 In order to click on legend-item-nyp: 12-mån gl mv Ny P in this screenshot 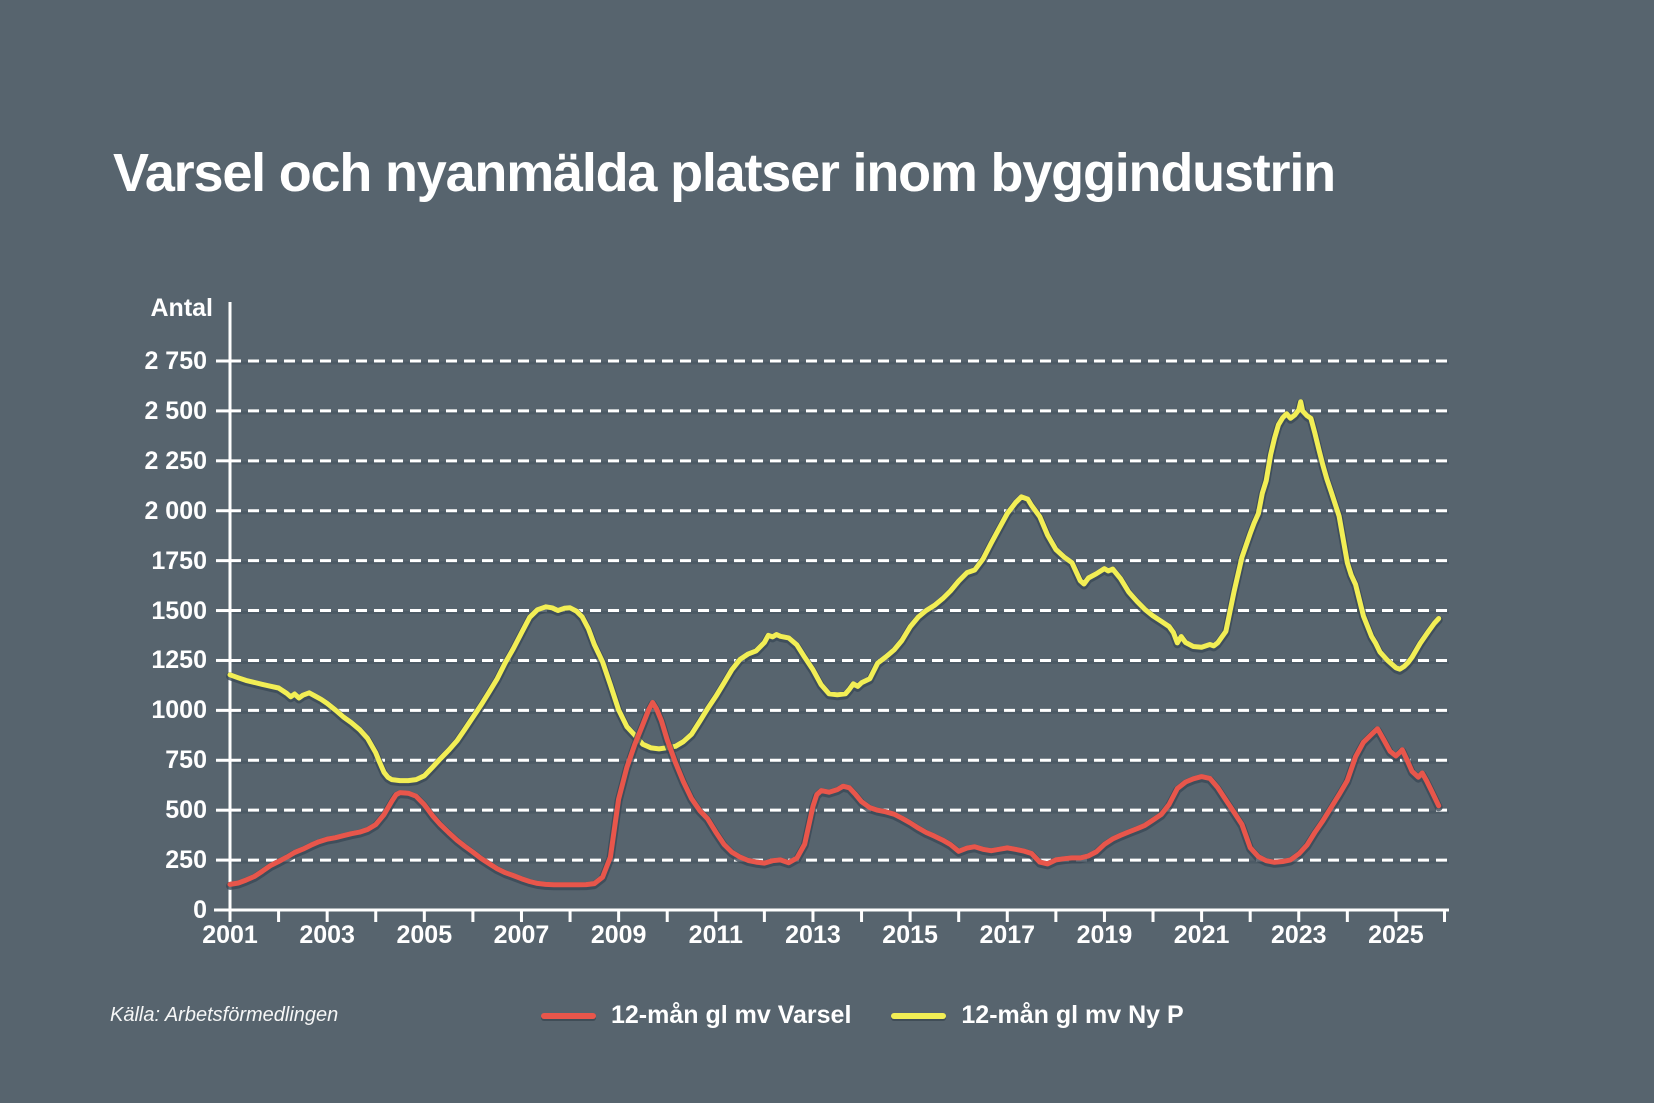, I will do `click(1037, 1015)`.